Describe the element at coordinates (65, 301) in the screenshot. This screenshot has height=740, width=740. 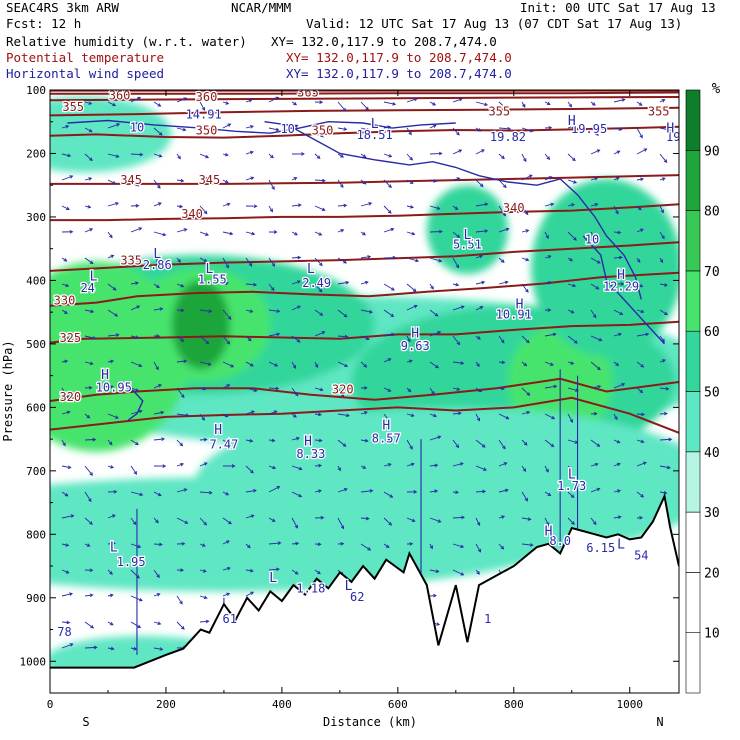
I see `theta-label: 330` at that location.